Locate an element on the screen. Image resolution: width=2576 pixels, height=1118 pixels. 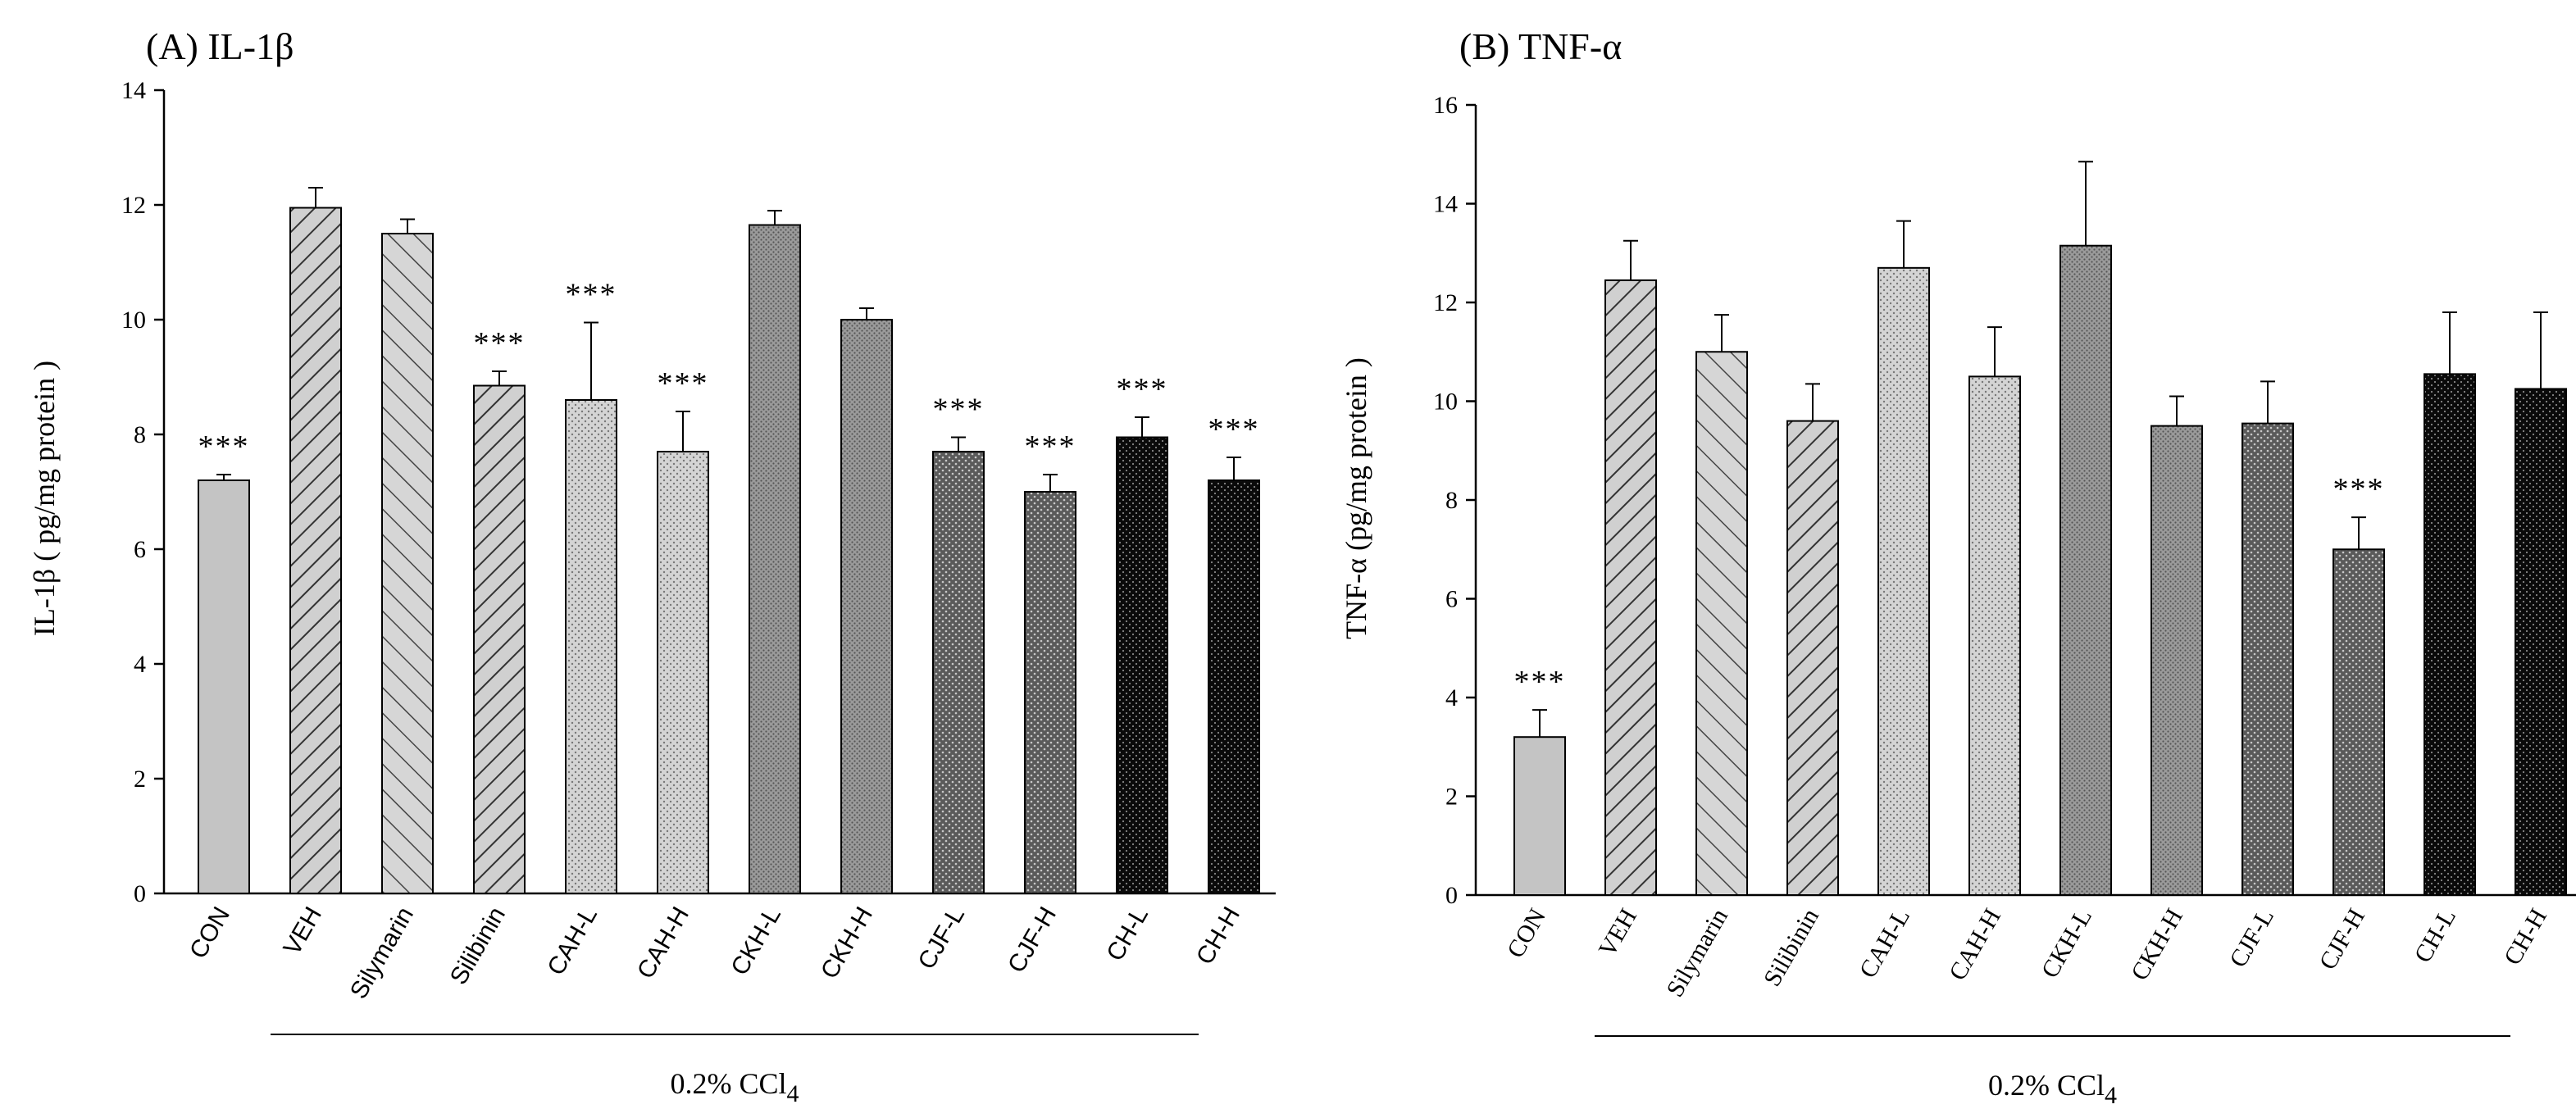
b-category-label: Silibinin is located at coordinates (1791, 948).